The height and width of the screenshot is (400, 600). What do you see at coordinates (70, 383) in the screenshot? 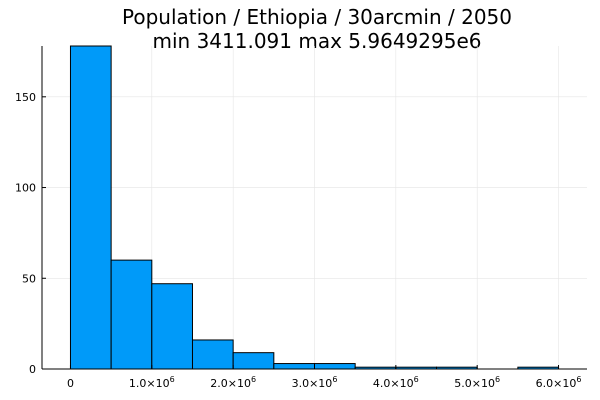
I see `x-tick-label: 0` at bounding box center [70, 383].